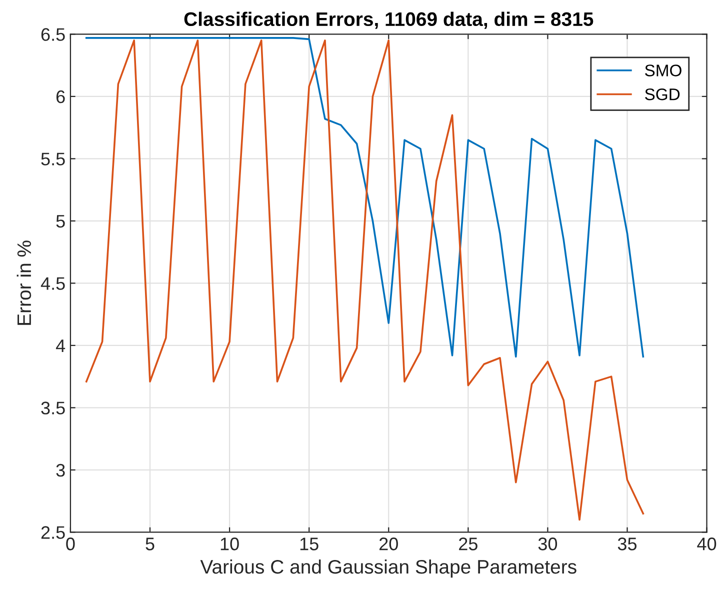  Describe the element at coordinates (662, 94) in the screenshot. I see `legend-label: SGD` at that location.